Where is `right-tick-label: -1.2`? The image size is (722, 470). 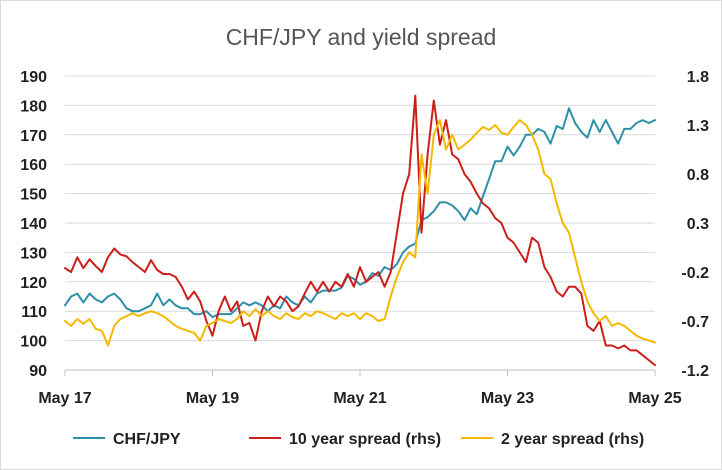
right-tick-label: -1.2 is located at coordinates (695, 371).